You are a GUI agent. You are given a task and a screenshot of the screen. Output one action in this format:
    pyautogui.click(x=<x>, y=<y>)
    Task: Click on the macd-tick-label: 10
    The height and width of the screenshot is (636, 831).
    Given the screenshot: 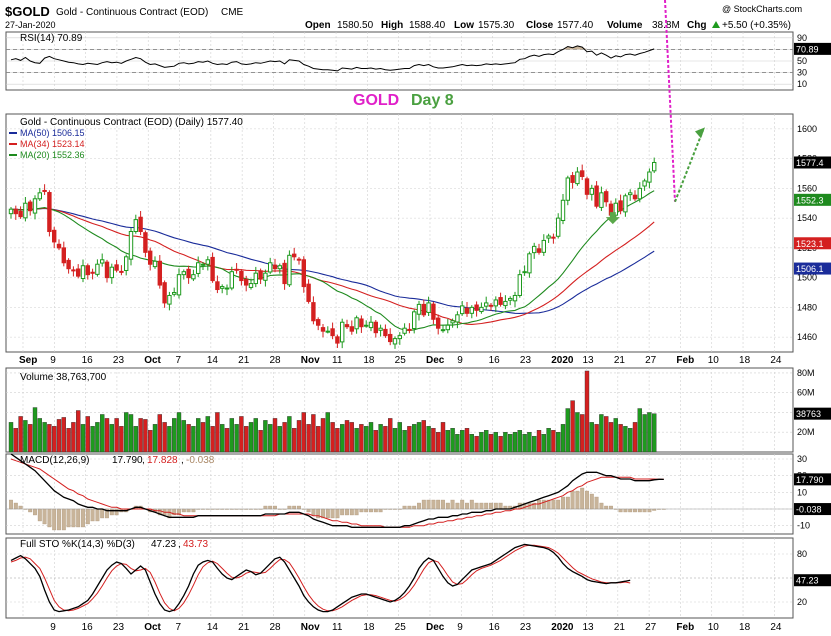 What is the action you would take?
    pyautogui.click(x=802, y=492)
    